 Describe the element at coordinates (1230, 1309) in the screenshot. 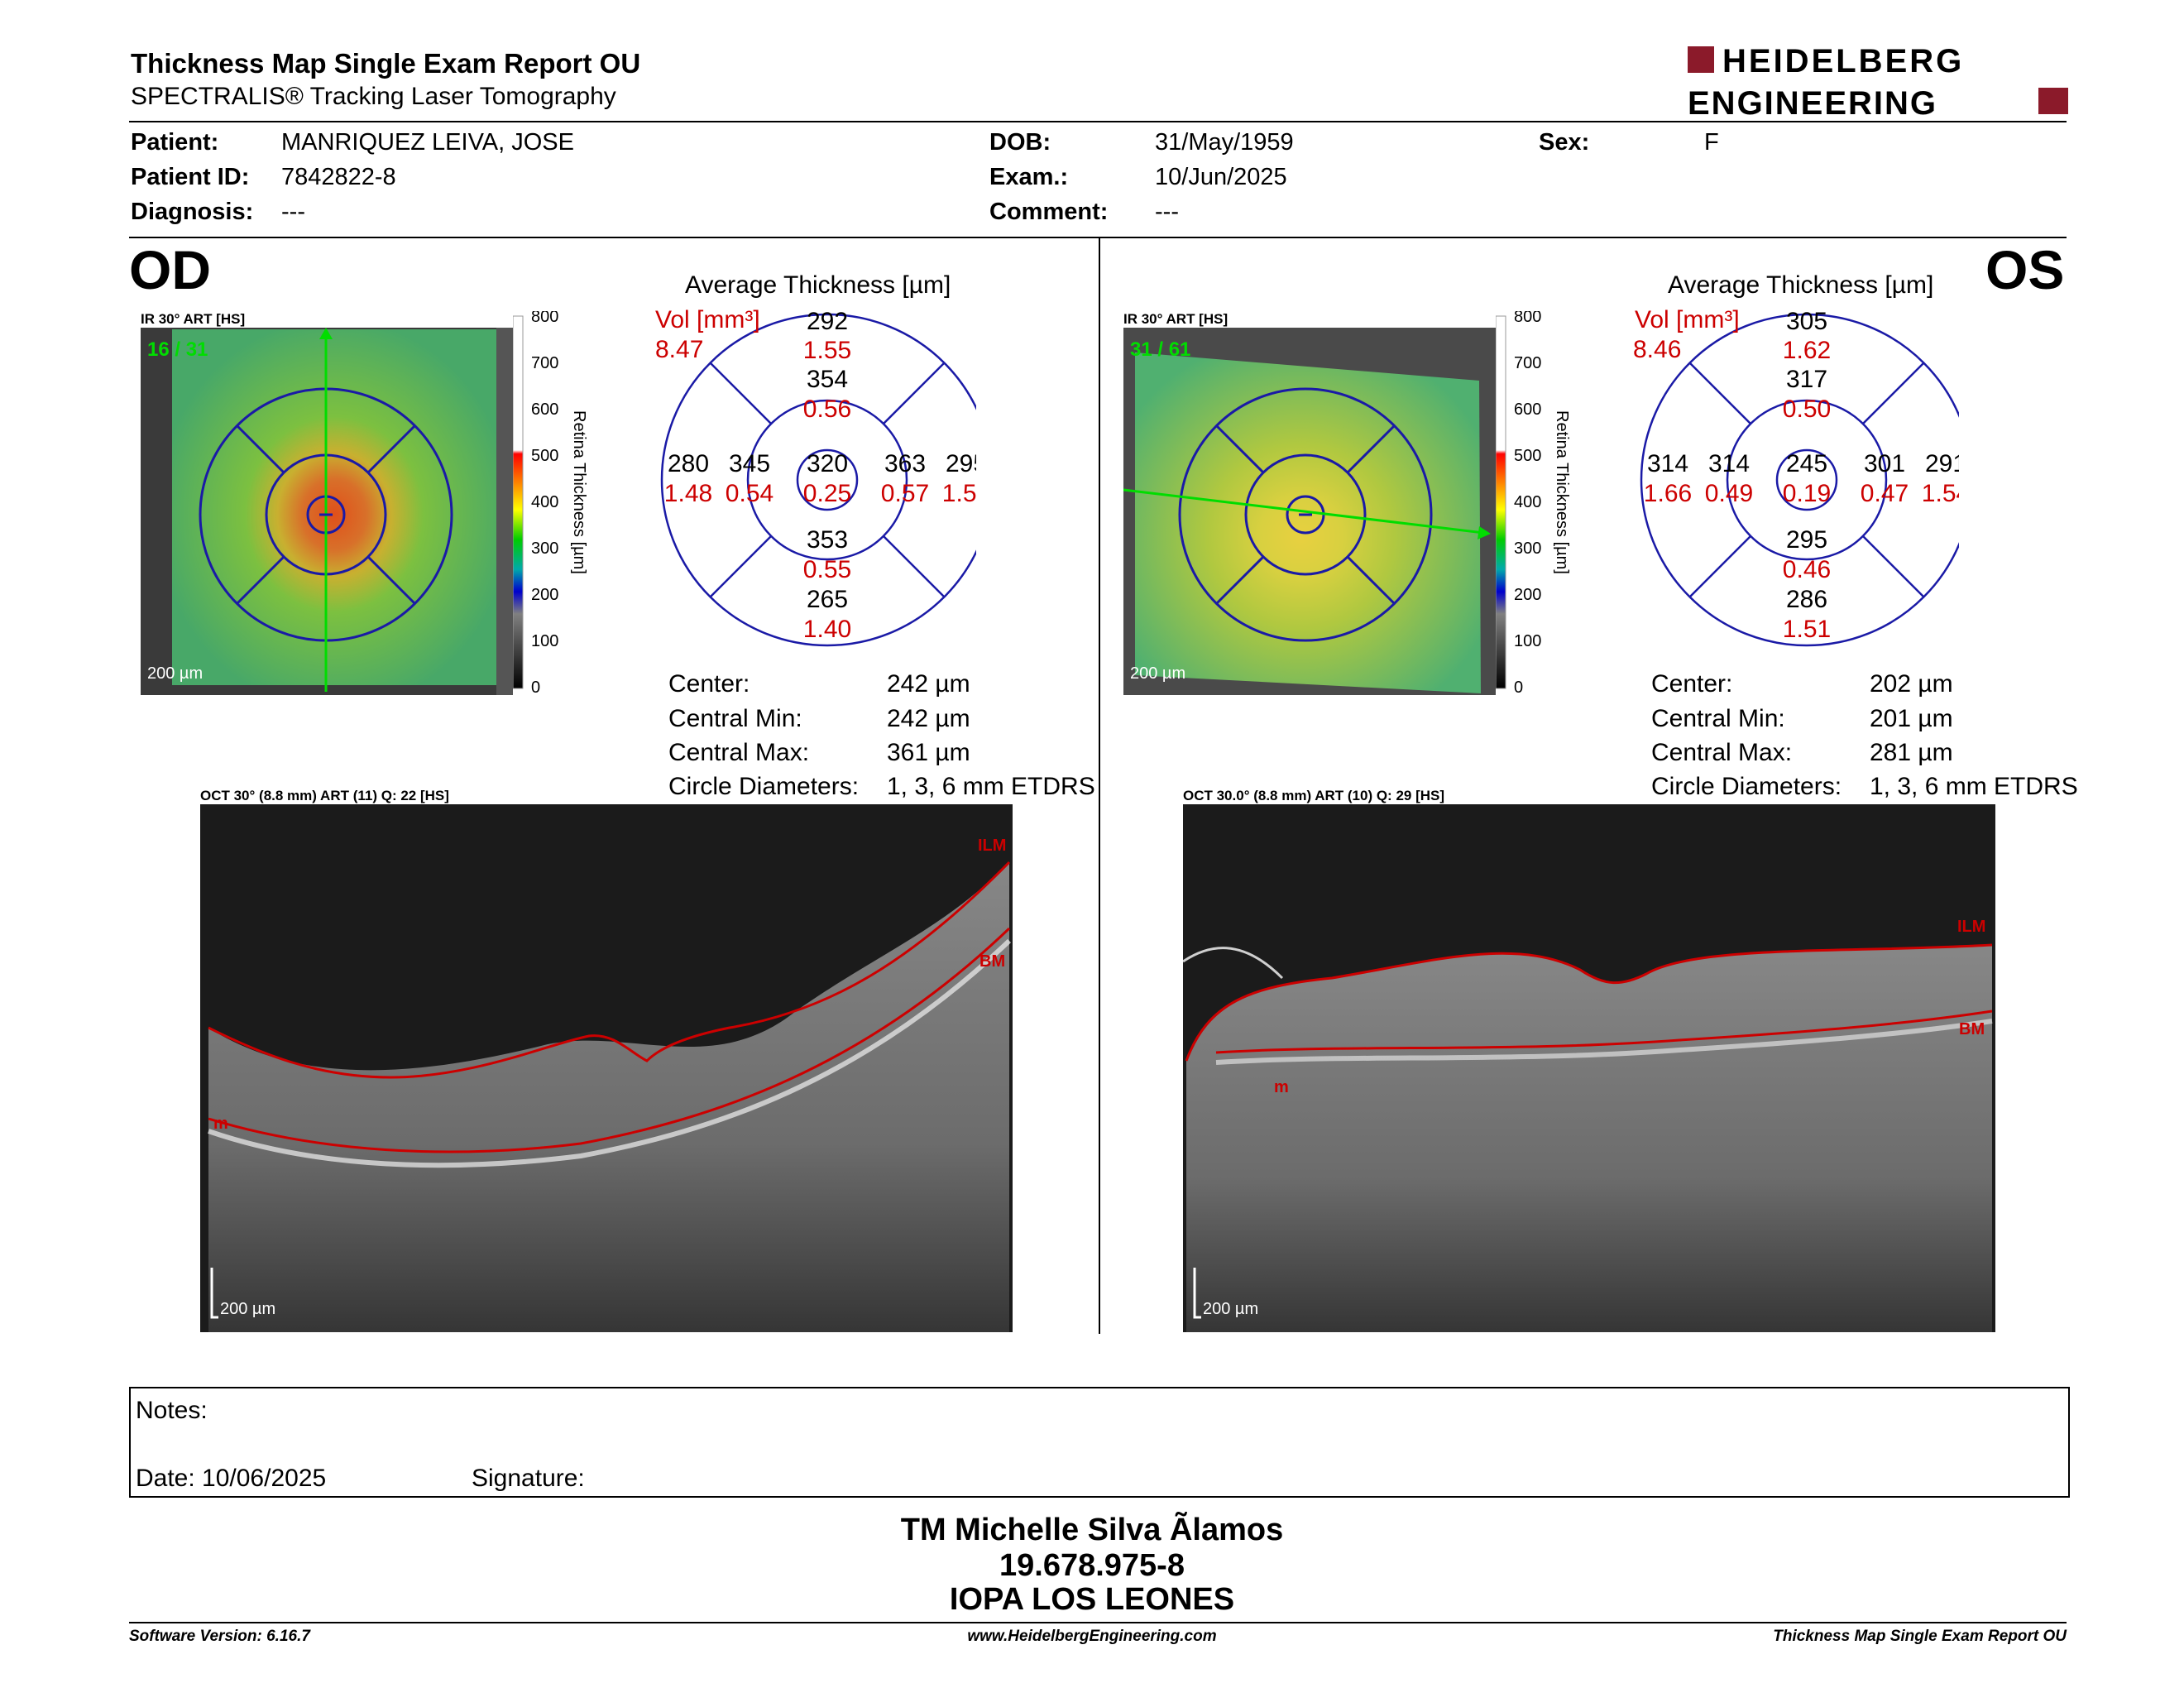

I see `os-oct-scale: 200 µm` at that location.